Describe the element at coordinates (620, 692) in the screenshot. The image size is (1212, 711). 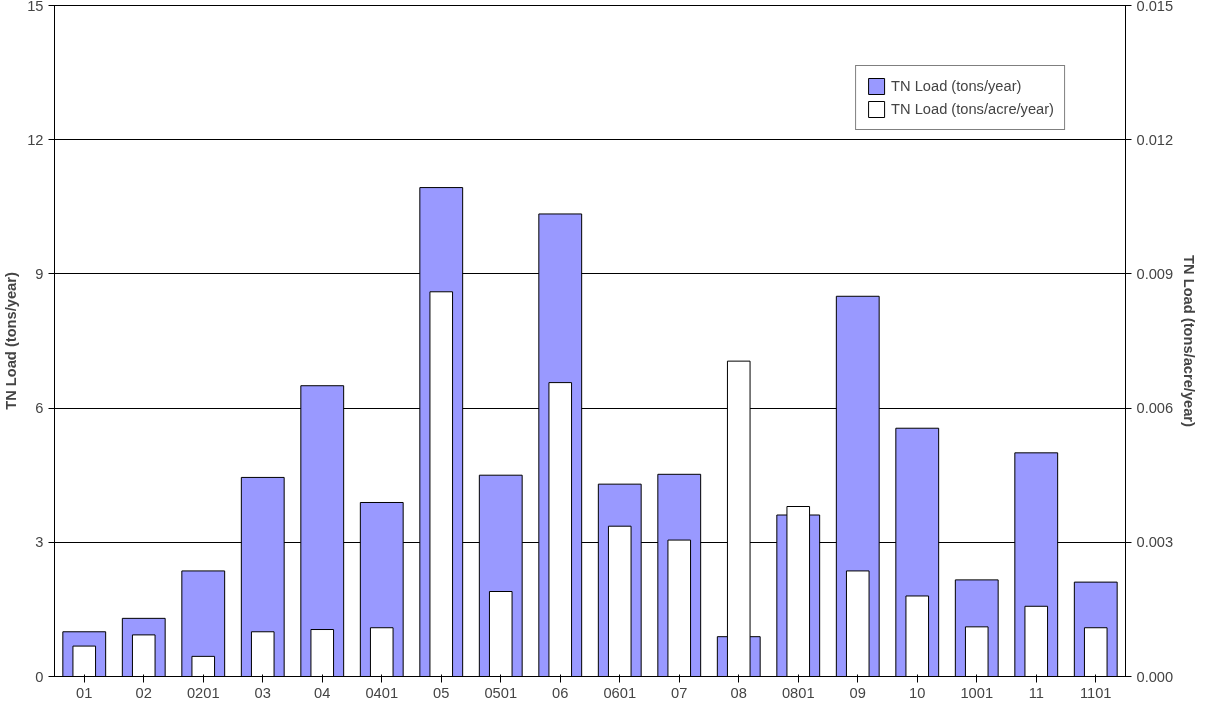
I see `x-tick-label: 0601` at that location.